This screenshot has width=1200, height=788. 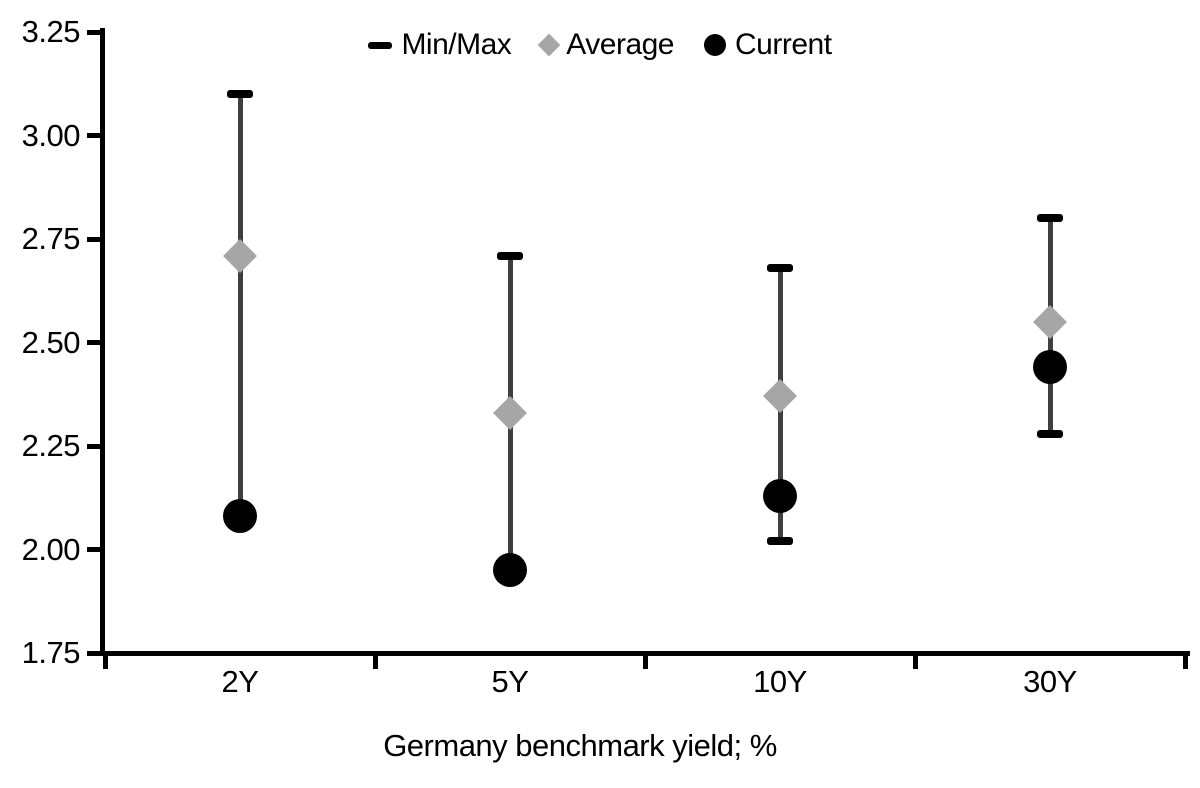 I want to click on y-axis-line, so click(x=102, y=342).